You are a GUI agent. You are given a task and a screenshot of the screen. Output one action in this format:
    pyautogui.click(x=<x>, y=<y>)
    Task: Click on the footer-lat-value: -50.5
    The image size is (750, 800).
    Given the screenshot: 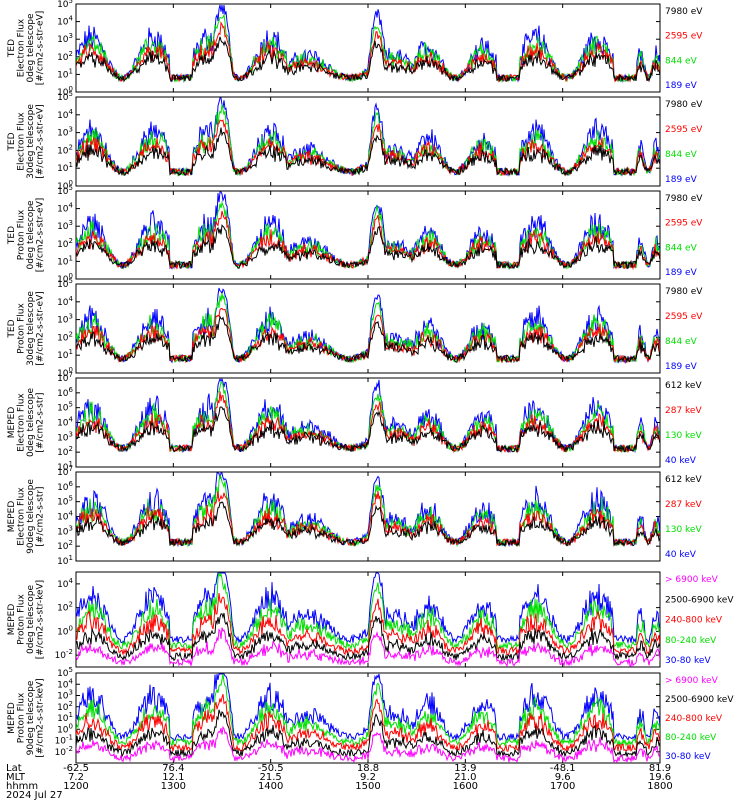 What is the action you would take?
    pyautogui.click(x=271, y=768)
    